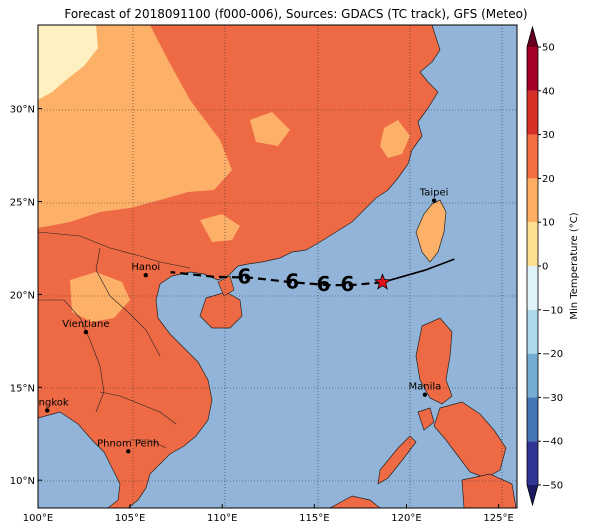 The width and height of the screenshot is (592, 529). What do you see at coordinates (552, 354) in the screenshot?
I see `colorbar-tick-label: −20` at bounding box center [552, 354].